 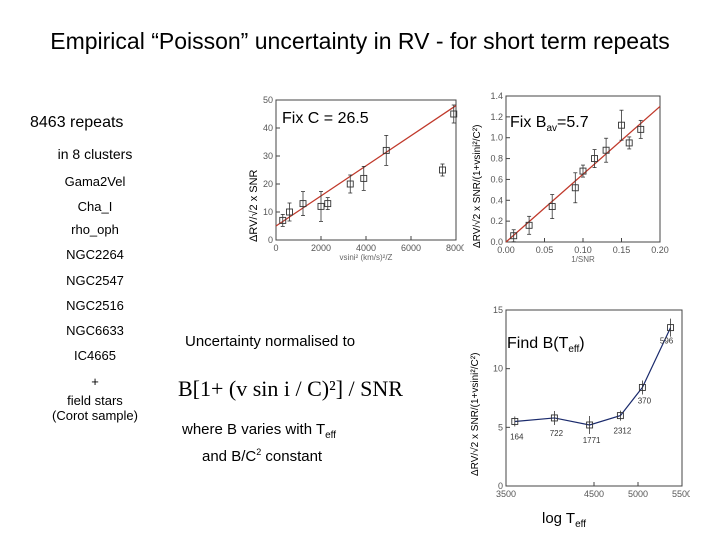 I want to click on x-tick-label: 5500, so click(x=681, y=494).